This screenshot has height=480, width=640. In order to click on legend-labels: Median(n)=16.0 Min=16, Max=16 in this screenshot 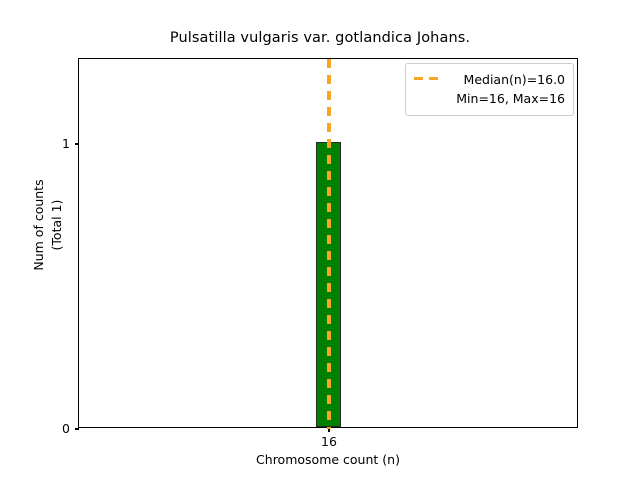, I will do `click(508, 89)`.